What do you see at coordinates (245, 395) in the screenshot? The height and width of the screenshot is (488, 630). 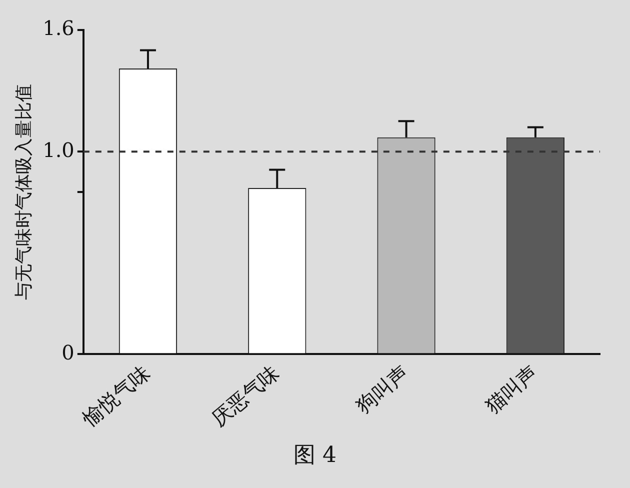 I see `x-tick-label: 厌恶气味` at bounding box center [245, 395].